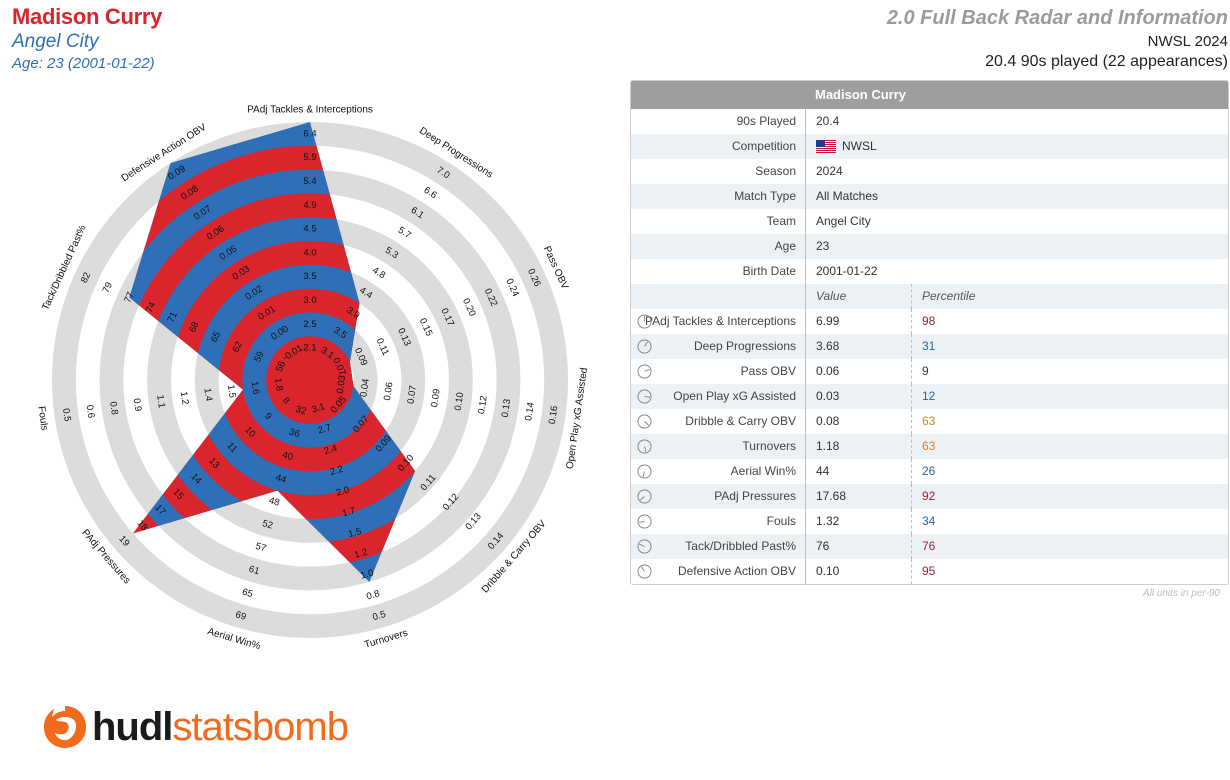  Describe the element at coordinates (718, 546) in the screenshot. I see `metric-label-cell: Tack/Dribbled Past%` at that location.